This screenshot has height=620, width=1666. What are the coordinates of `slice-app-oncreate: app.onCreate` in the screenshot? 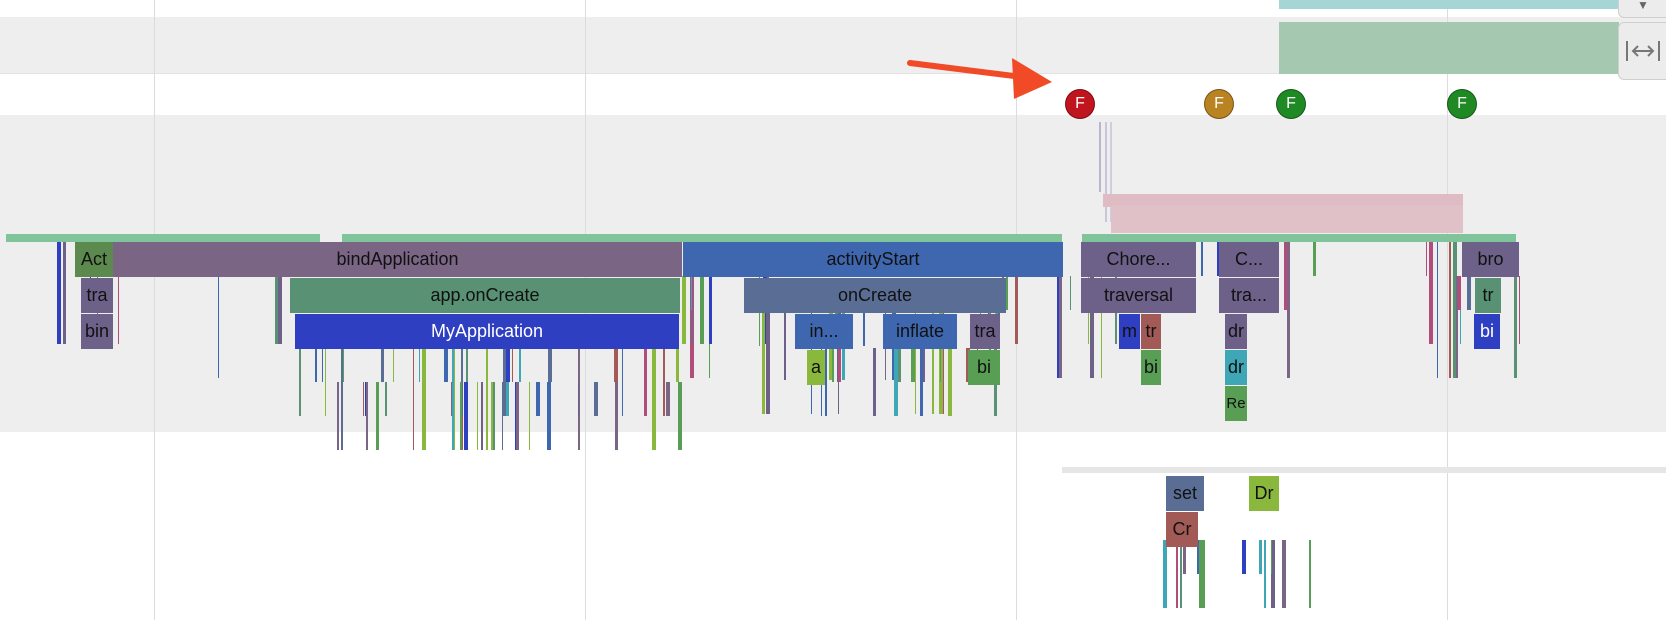 It's located at (485, 295).